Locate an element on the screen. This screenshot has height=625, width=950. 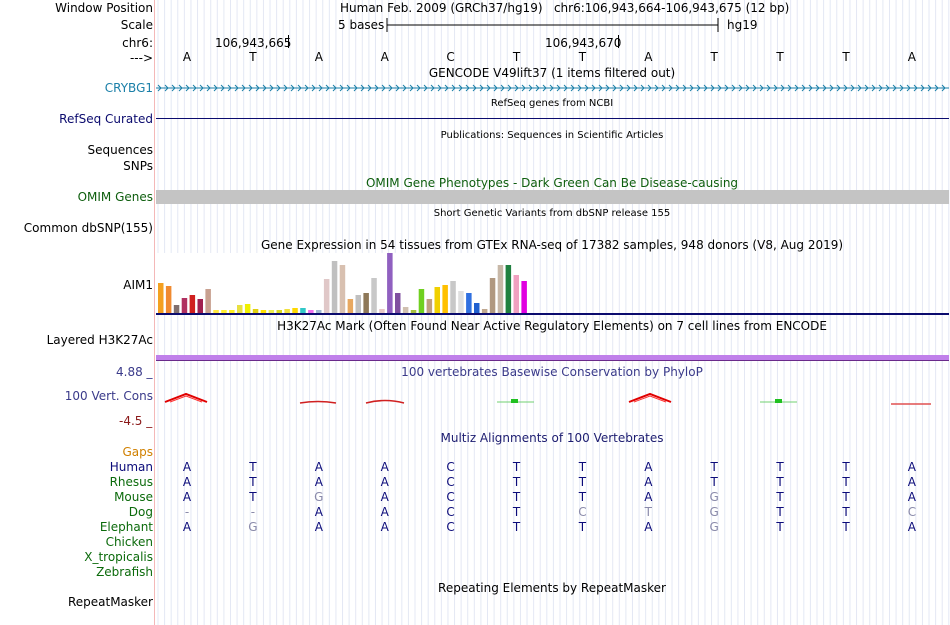
multiz-track-title: Multiz Alignments of 100 Vertebrates is located at coordinates (552, 438).